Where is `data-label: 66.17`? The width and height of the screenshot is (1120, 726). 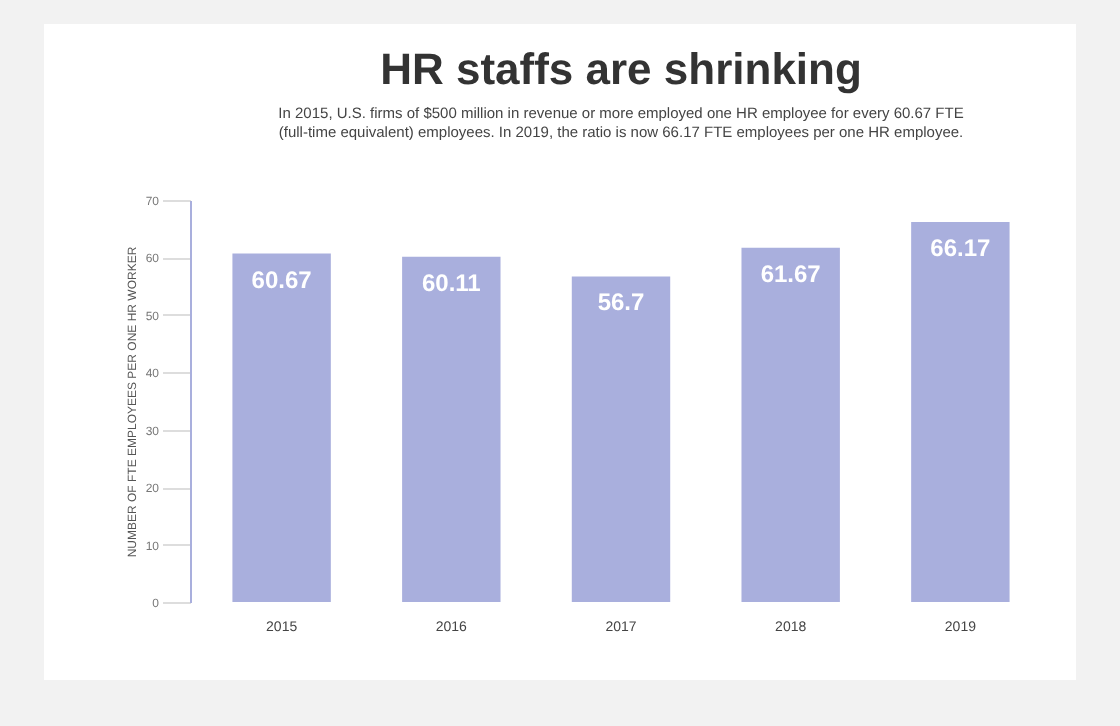
data-label: 66.17 is located at coordinates (961, 248).